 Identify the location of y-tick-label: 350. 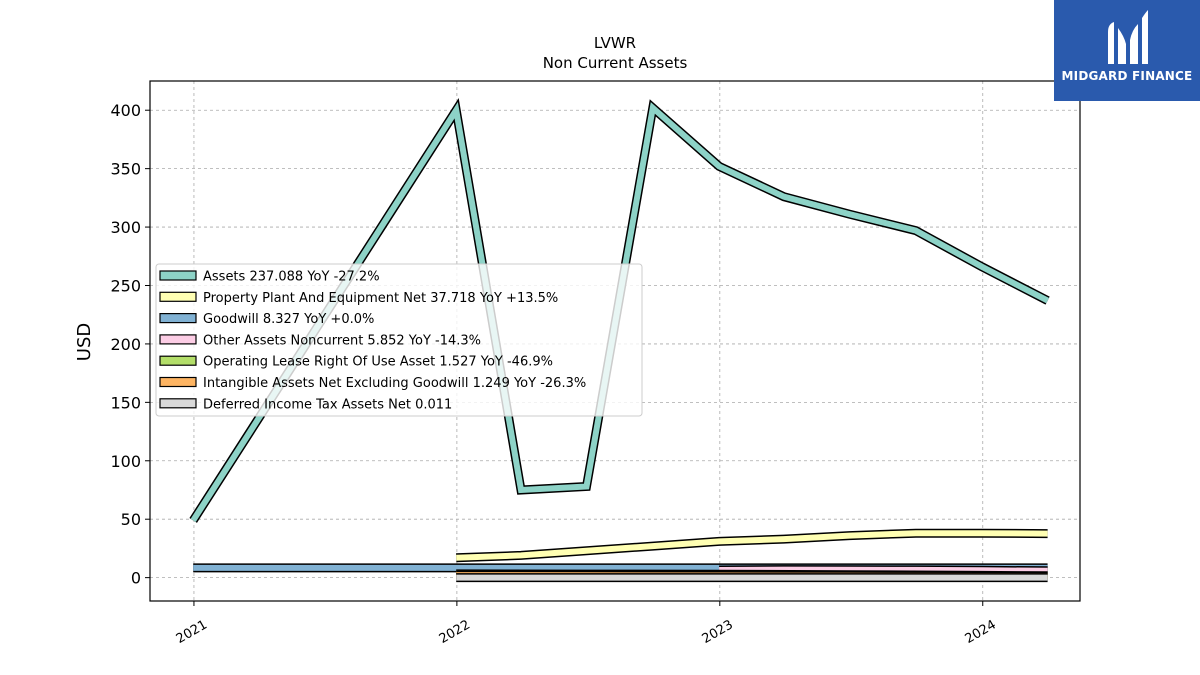
(125, 169).